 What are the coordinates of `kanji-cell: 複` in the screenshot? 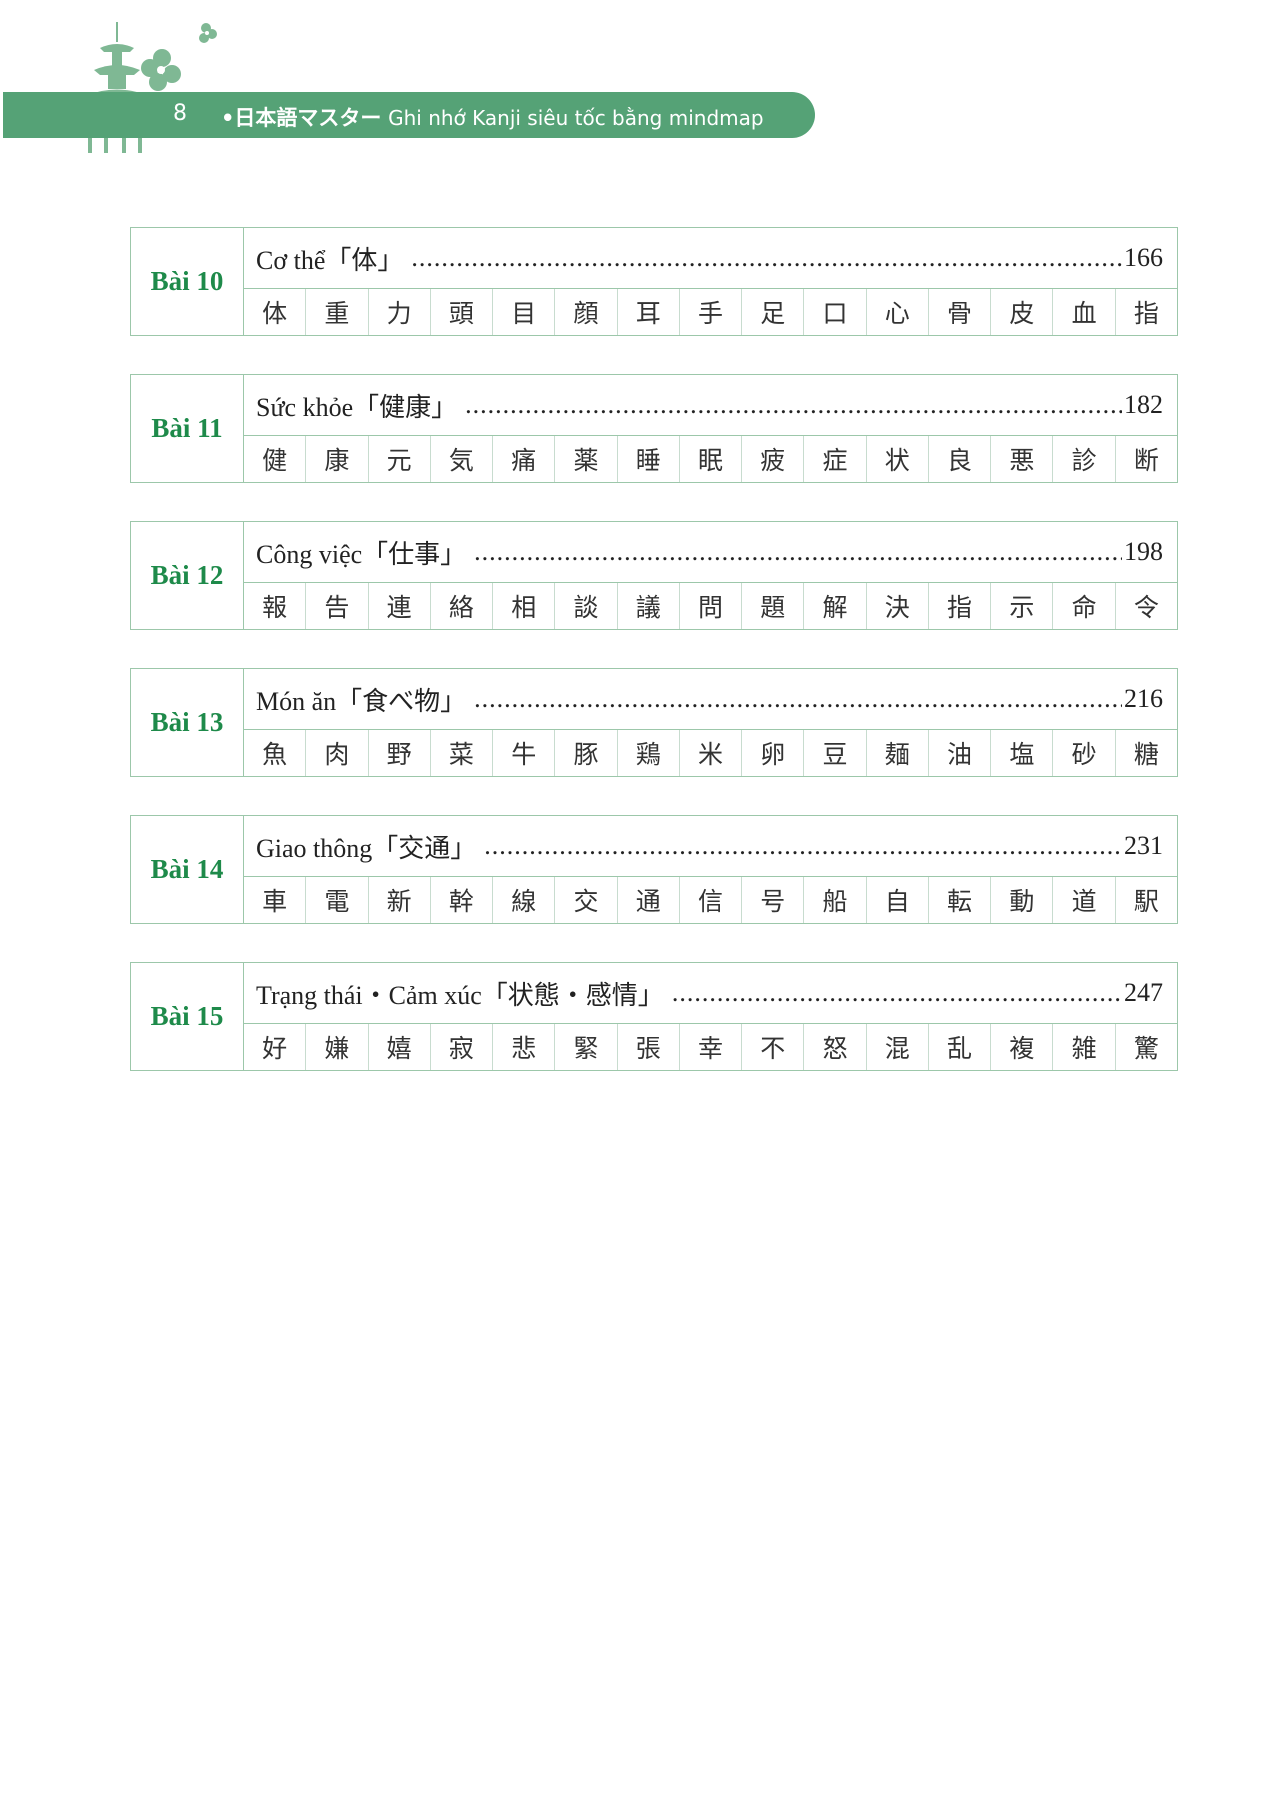 It's located at (1022, 1047).